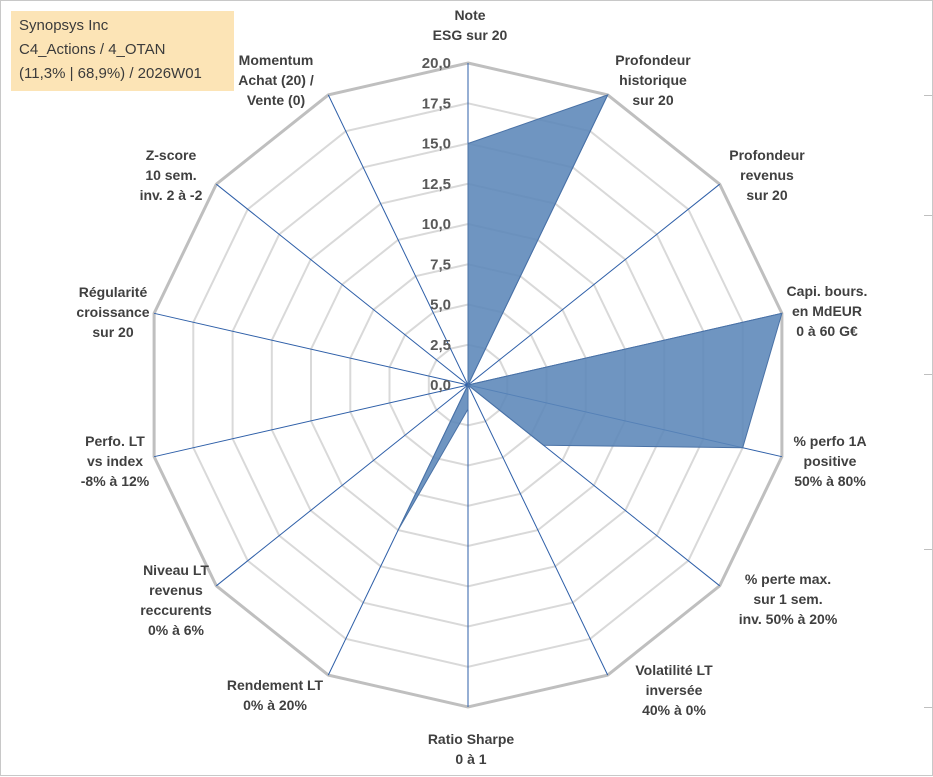  What do you see at coordinates (471, 739) in the screenshot?
I see `axis-label-line: Ratio Sharpe` at bounding box center [471, 739].